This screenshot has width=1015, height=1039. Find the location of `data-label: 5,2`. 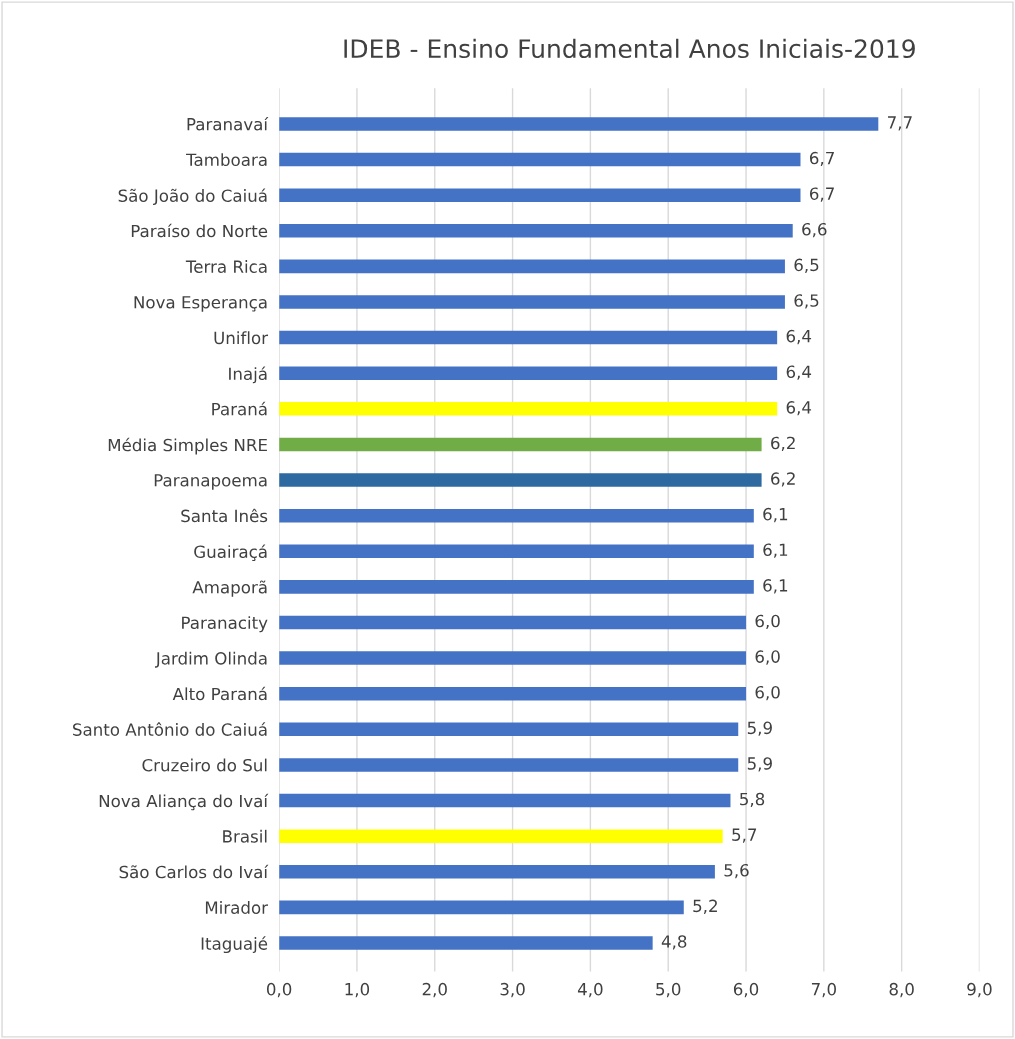

data-label: 5,2 is located at coordinates (705, 906).